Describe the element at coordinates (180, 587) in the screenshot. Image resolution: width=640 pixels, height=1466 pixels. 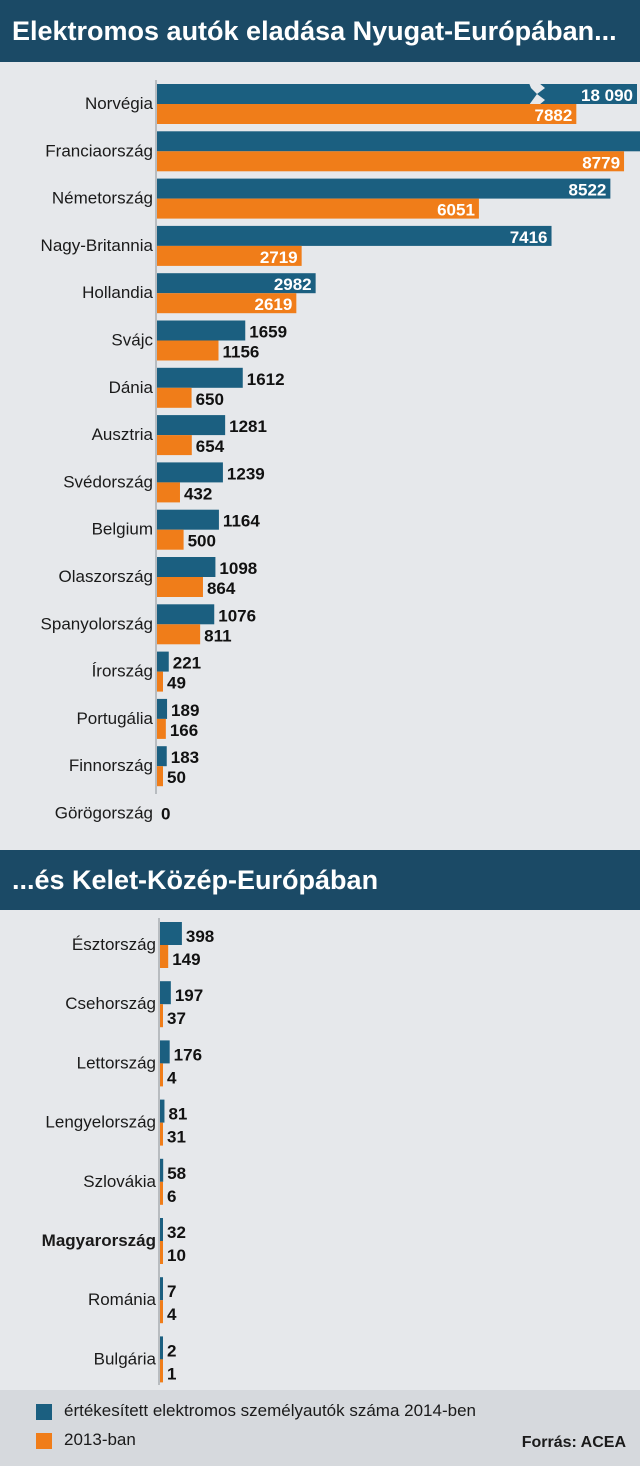
I see `bar-2013-olaszorszag` at that location.